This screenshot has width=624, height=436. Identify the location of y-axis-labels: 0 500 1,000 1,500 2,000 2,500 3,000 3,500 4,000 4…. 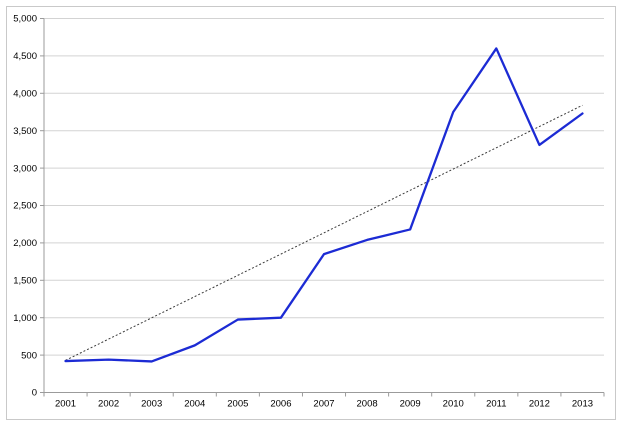
(25, 206).